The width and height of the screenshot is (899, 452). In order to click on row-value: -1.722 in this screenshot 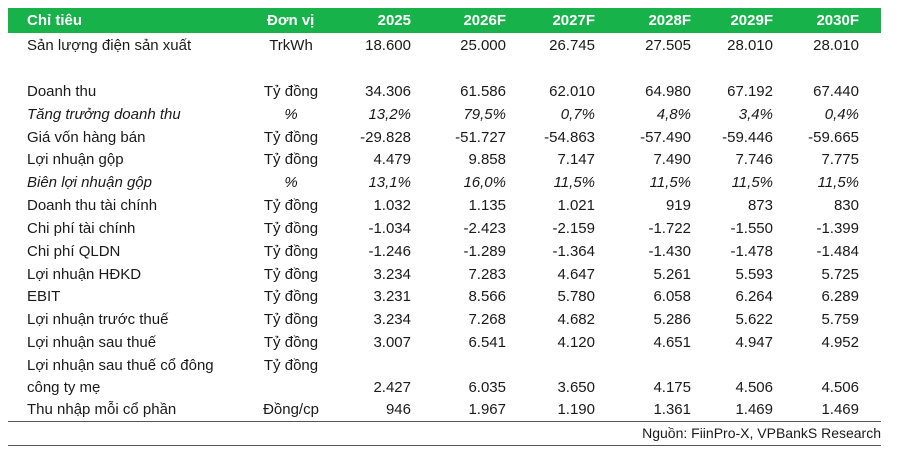, I will do `click(669, 228)`.